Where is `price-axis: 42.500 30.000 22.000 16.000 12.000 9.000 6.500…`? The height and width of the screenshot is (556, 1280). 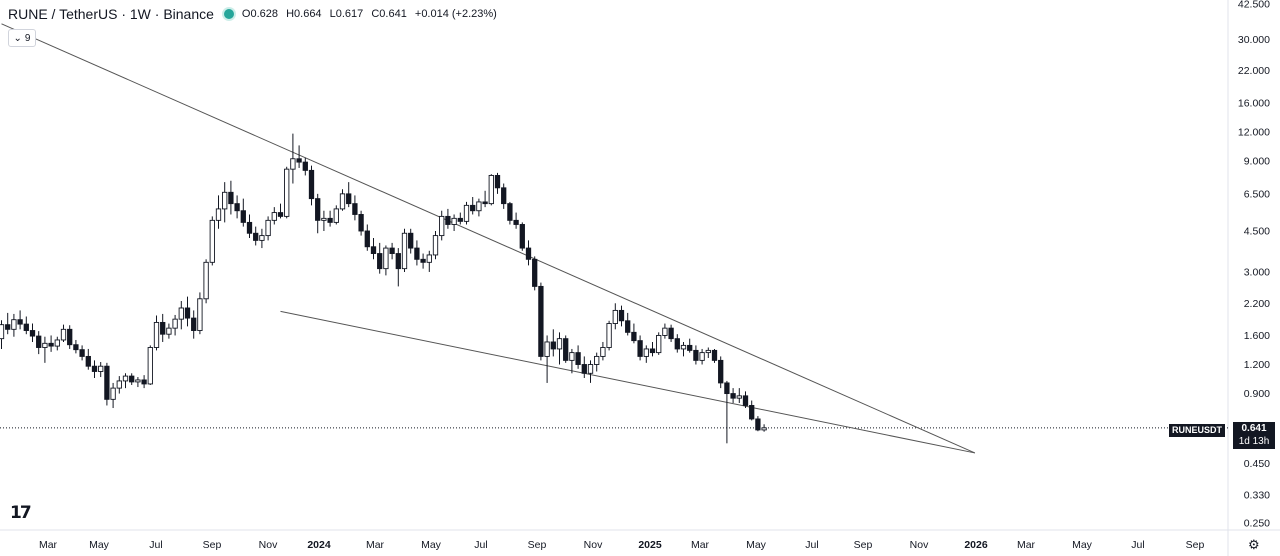
price-axis: 42.500 30.000 22.000 16.000 12.000 9.000 6.500… is located at coordinates (1254, 264).